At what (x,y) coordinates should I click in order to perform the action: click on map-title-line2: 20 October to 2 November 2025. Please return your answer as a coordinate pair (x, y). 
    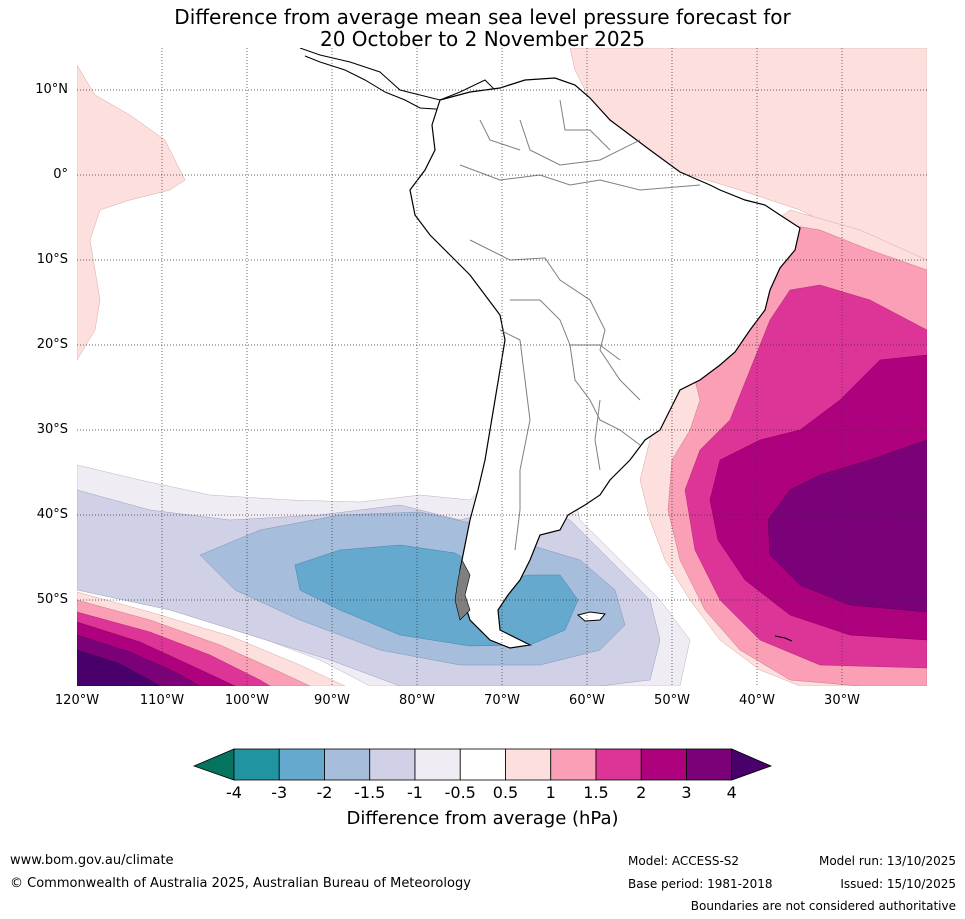
    Looking at the image, I should click on (482, 39).